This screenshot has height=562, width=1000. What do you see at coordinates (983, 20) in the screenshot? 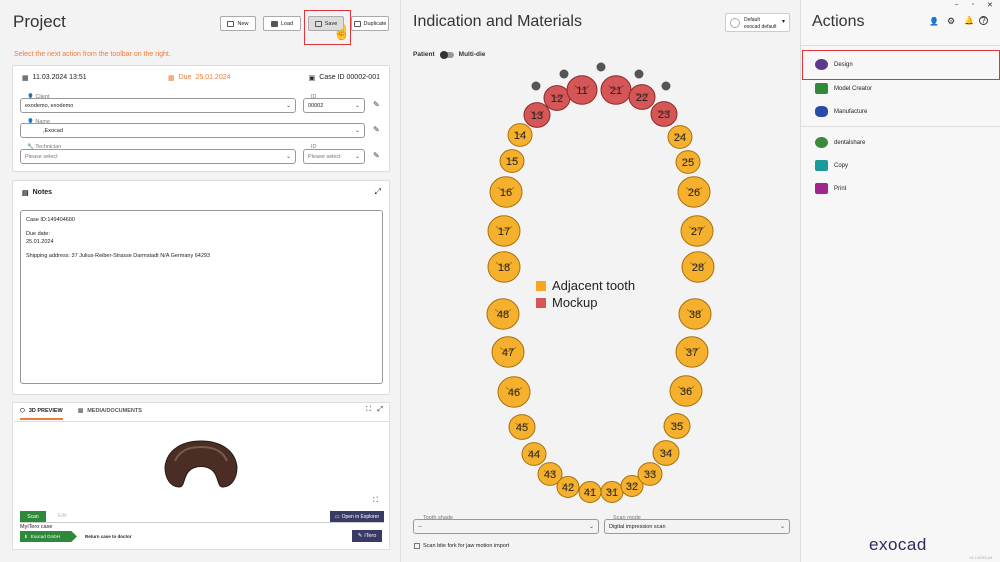
I see `help-icon: ?` at bounding box center [983, 20].